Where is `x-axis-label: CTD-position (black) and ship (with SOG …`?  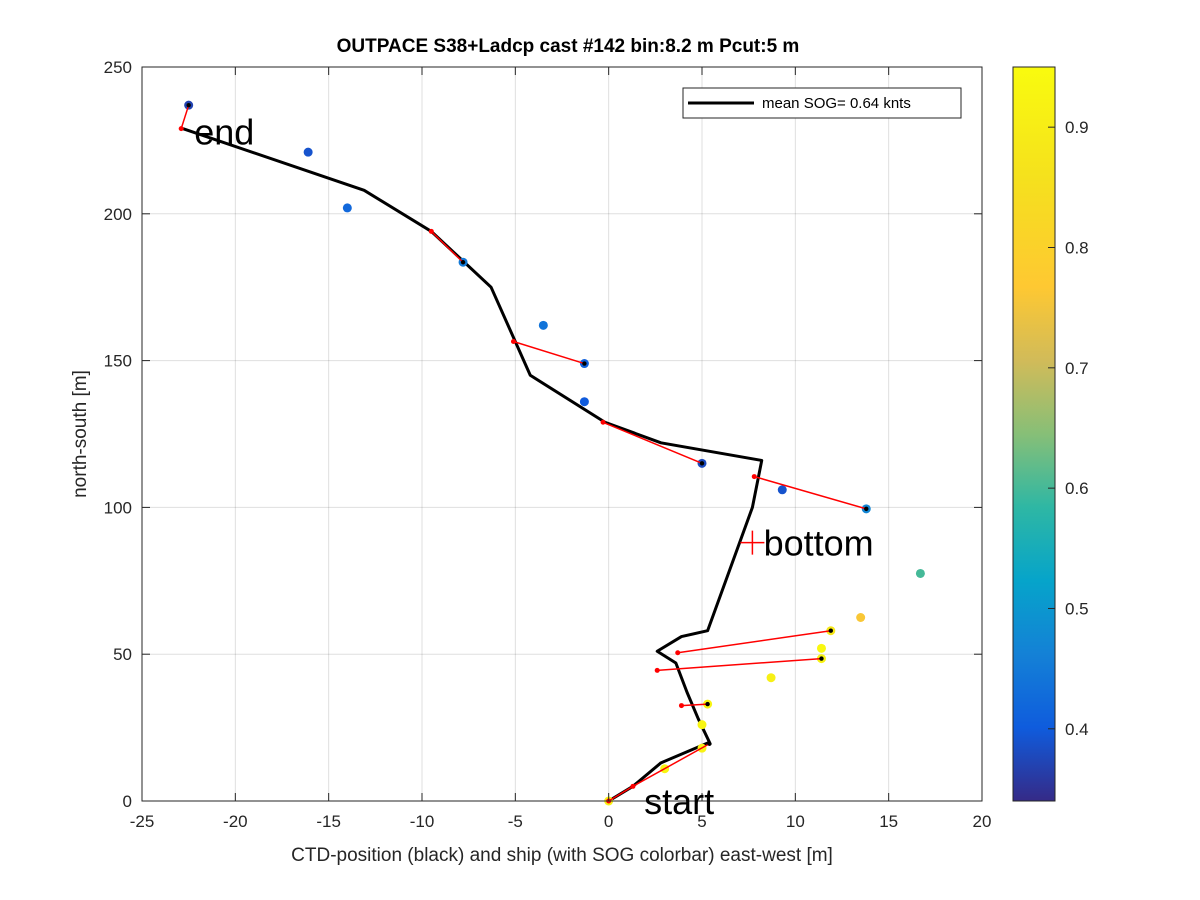
x-axis-label: CTD-position (black) and ship (with SOG … is located at coordinates (562, 855).